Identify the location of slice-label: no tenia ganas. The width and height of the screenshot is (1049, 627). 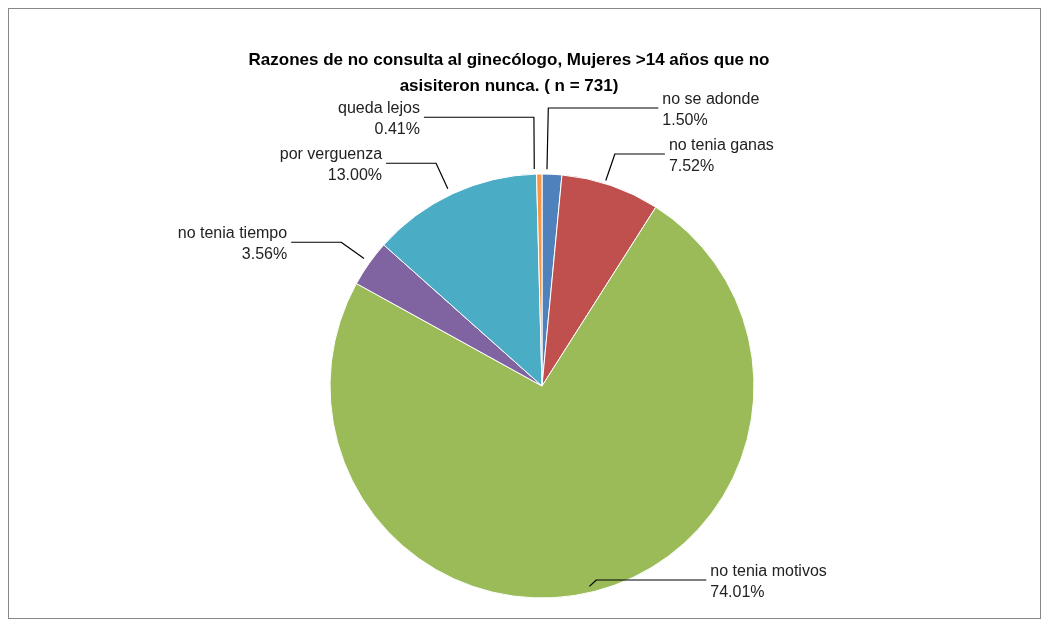
(721, 144).